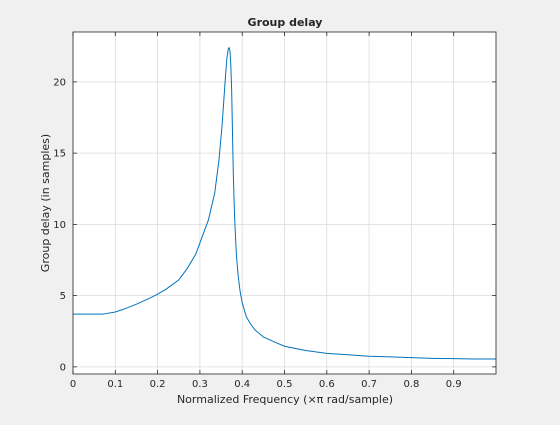  Describe the element at coordinates (63, 296) in the screenshot. I see `y-tick-label: 5` at that location.